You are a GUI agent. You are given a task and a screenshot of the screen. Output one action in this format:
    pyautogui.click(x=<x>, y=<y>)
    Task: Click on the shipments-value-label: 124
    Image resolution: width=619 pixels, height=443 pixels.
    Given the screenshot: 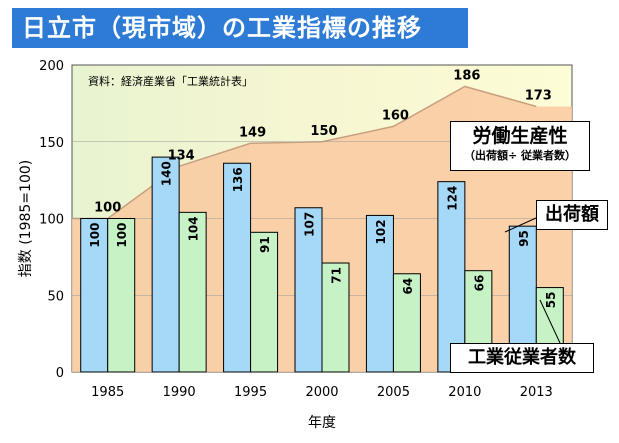 What is the action you would take?
    pyautogui.click(x=452, y=198)
    